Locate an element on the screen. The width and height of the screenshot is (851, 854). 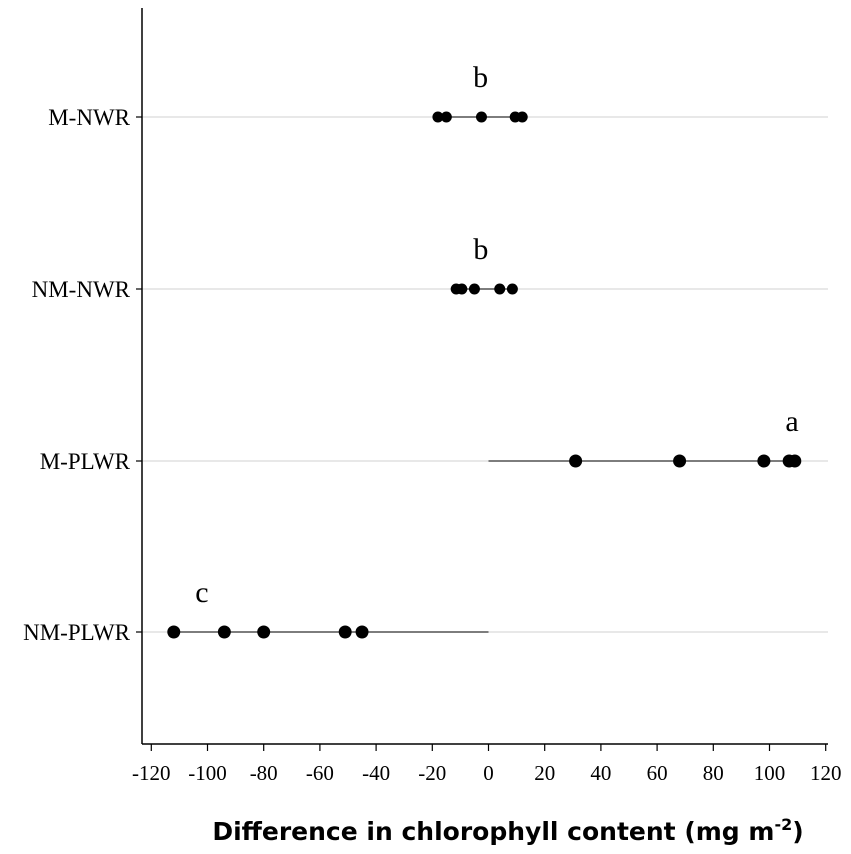
significance-letter: a is located at coordinates (791, 421).